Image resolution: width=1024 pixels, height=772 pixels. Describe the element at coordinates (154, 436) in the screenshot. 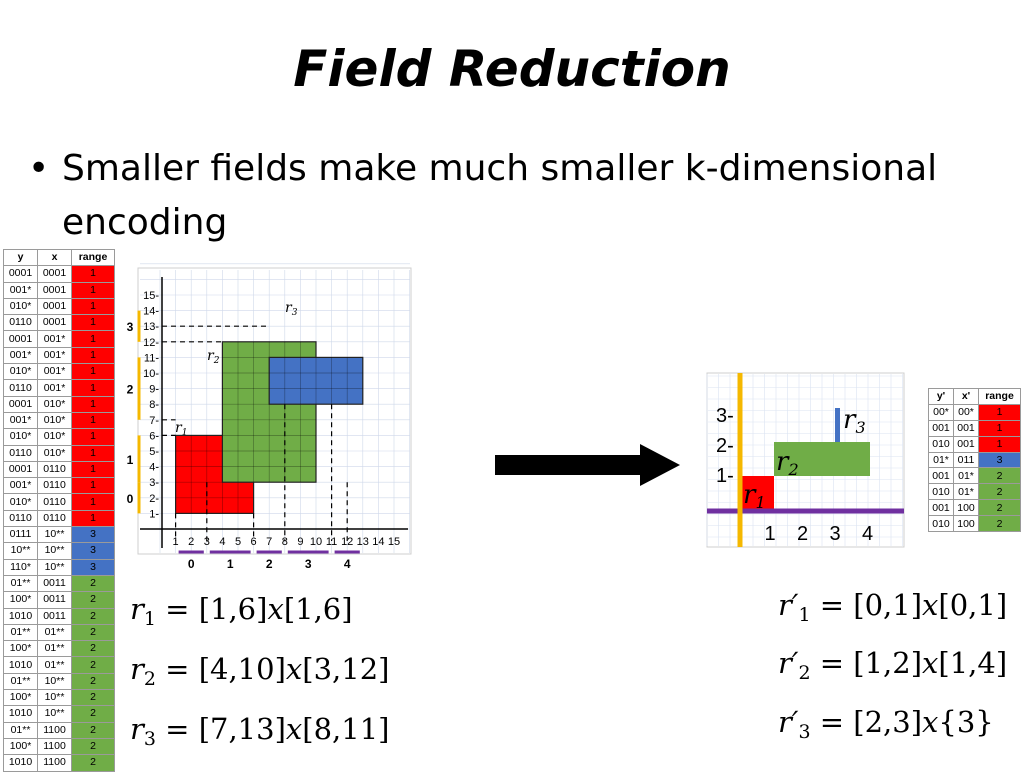

I see `y-tick-label: 6-` at that location.